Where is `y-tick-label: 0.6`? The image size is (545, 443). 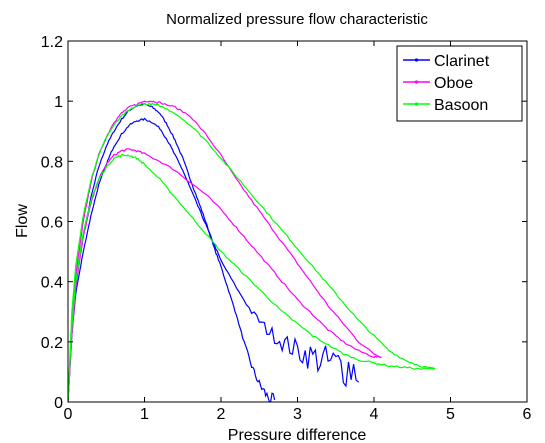
y-tick-label: 0.6 is located at coordinates (52, 223).